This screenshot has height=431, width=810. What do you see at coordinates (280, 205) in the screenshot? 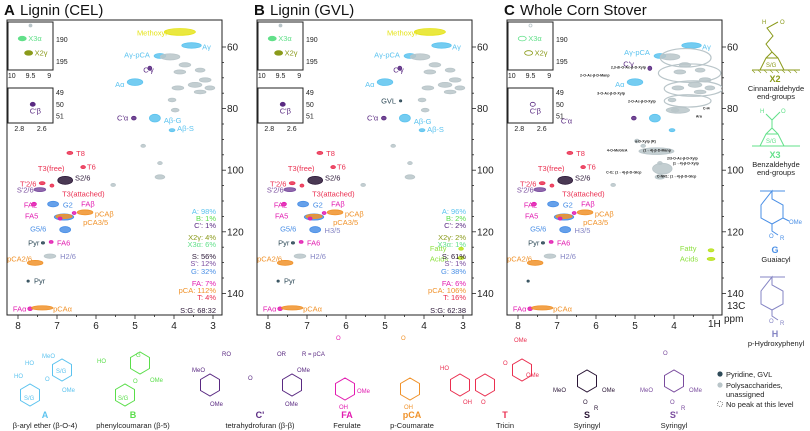
I see `peak-label: FA2` at bounding box center [280, 205].